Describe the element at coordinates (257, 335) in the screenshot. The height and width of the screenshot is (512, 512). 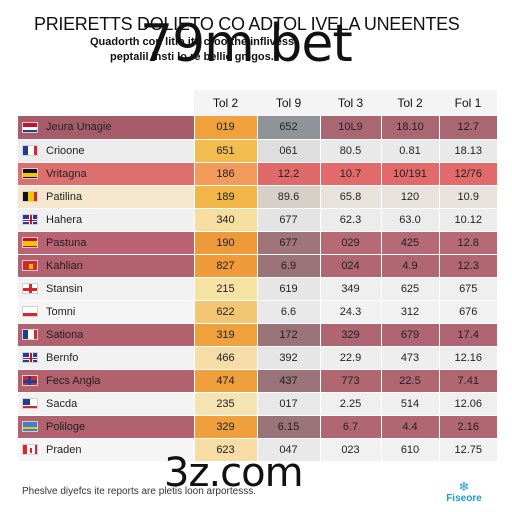
I see `table-row: Sationa 319 172 329 679 17.4` at that location.